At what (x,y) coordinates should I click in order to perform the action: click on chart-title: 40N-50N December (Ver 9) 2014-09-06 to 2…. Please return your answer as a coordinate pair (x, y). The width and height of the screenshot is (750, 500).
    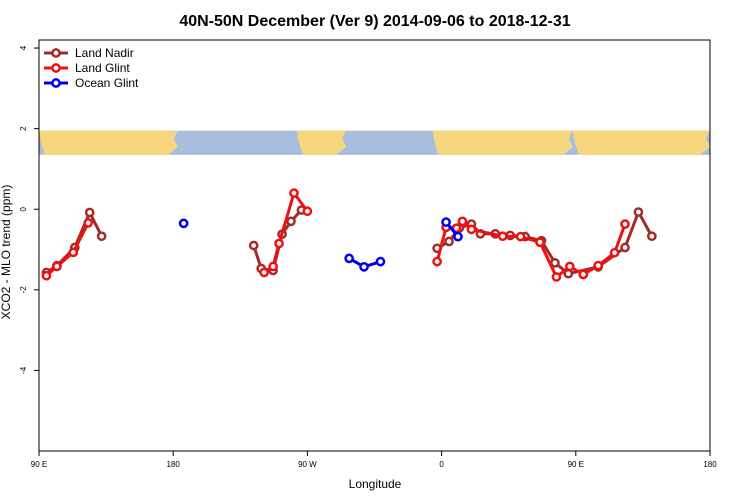
    Looking at the image, I should click on (374, 21).